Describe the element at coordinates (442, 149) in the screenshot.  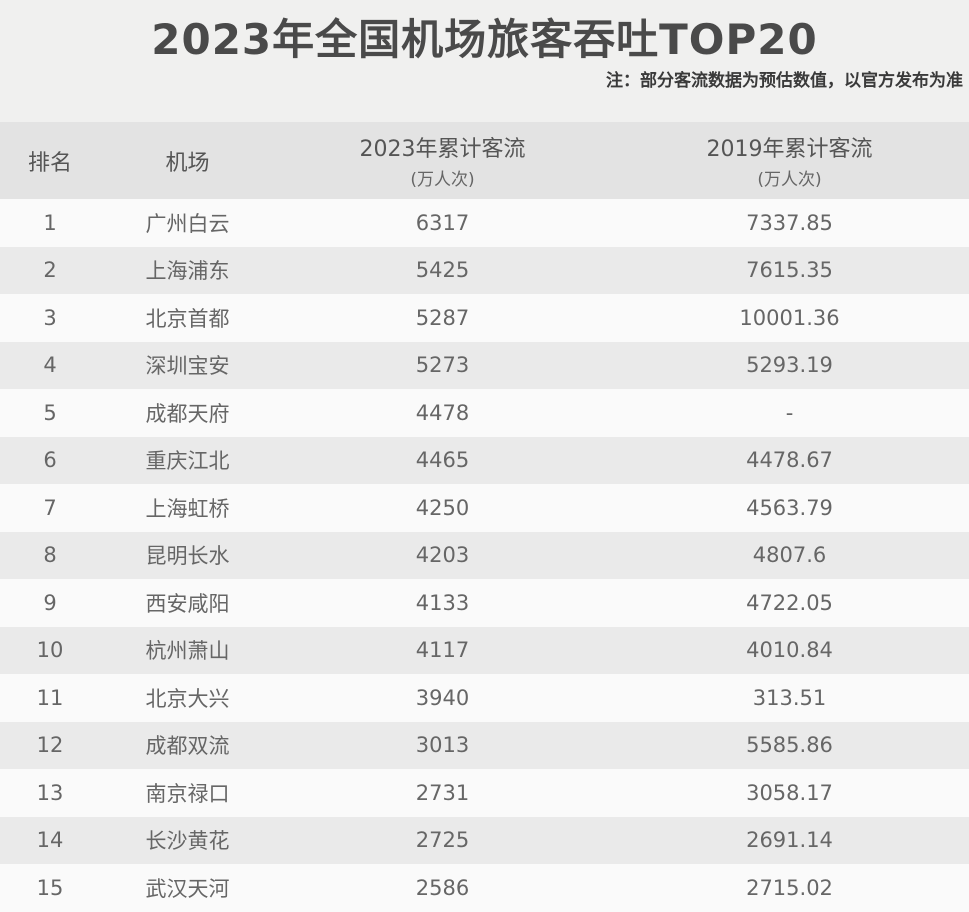
I see `header-2023-label: 2023年累计客流` at that location.